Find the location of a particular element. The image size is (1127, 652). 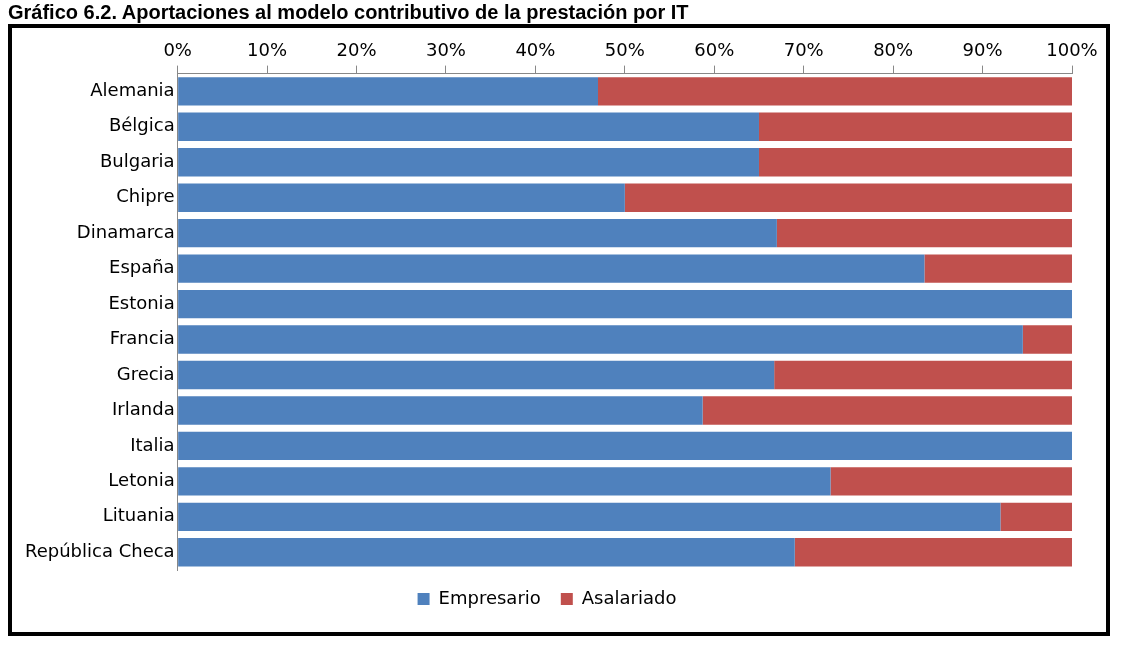

x-tick-label: 60% is located at coordinates (714, 50).